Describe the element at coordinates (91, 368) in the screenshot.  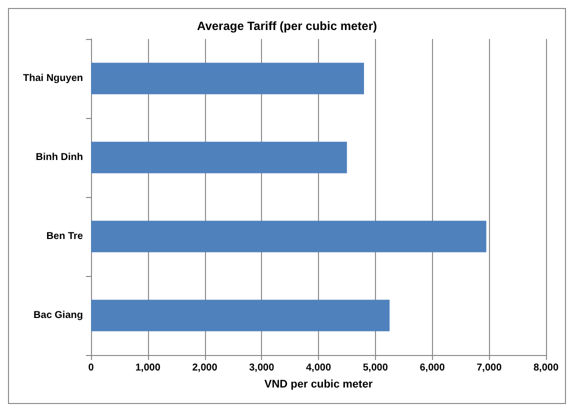
I see `x-tick-label: 0` at that location.